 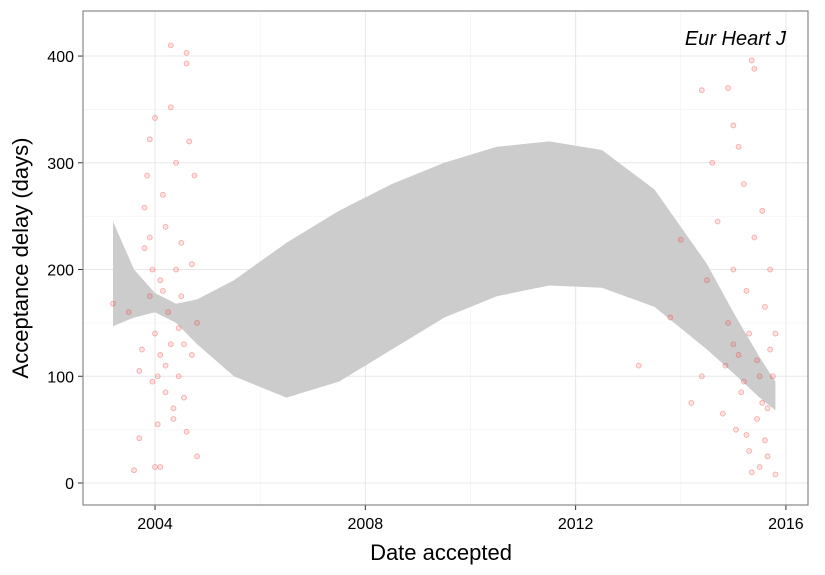 I want to click on y-tick-label: 200, so click(x=60, y=271).